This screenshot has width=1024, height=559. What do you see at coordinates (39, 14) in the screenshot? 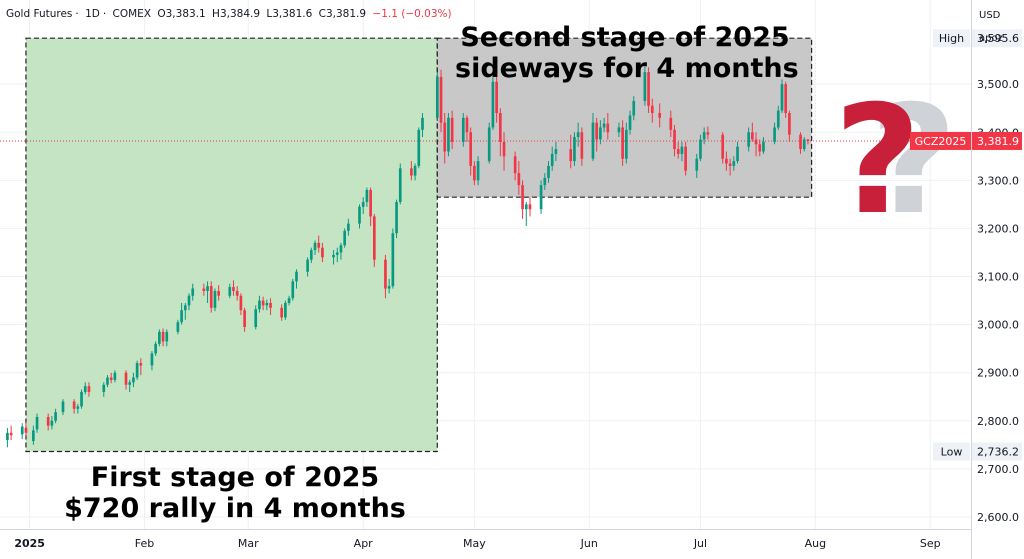
I see `symbol-name: Gold Futures` at bounding box center [39, 14].